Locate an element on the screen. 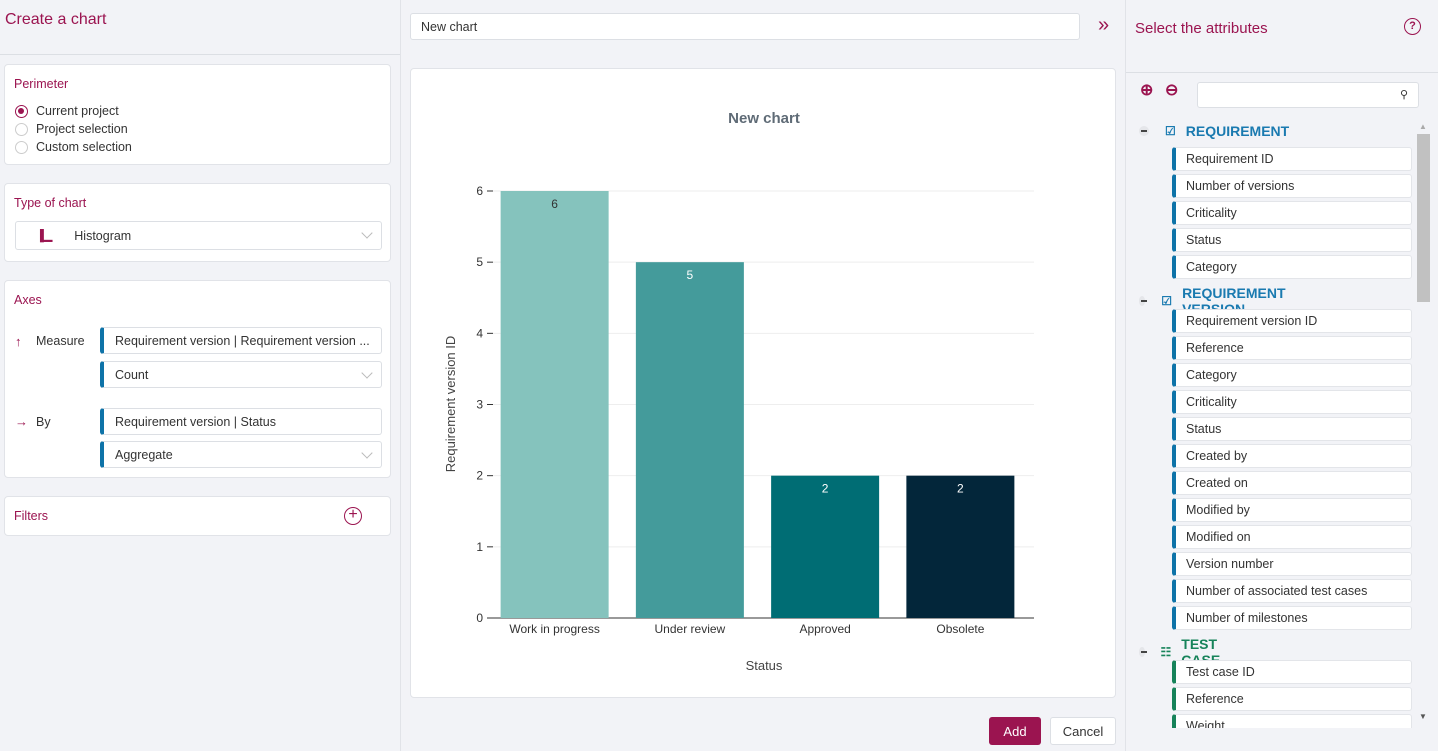 The image size is (1438, 751). scroll-up-icon: ▲ is located at coordinates (1423, 126).